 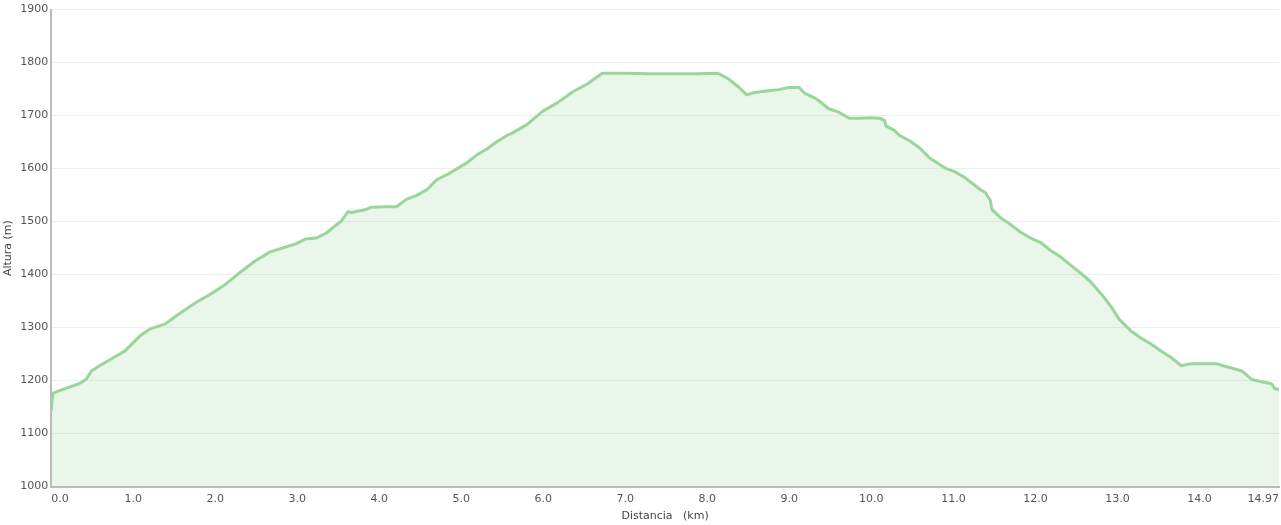 What do you see at coordinates (34, 9) in the screenshot?
I see `y-tick-label: 1900` at bounding box center [34, 9].